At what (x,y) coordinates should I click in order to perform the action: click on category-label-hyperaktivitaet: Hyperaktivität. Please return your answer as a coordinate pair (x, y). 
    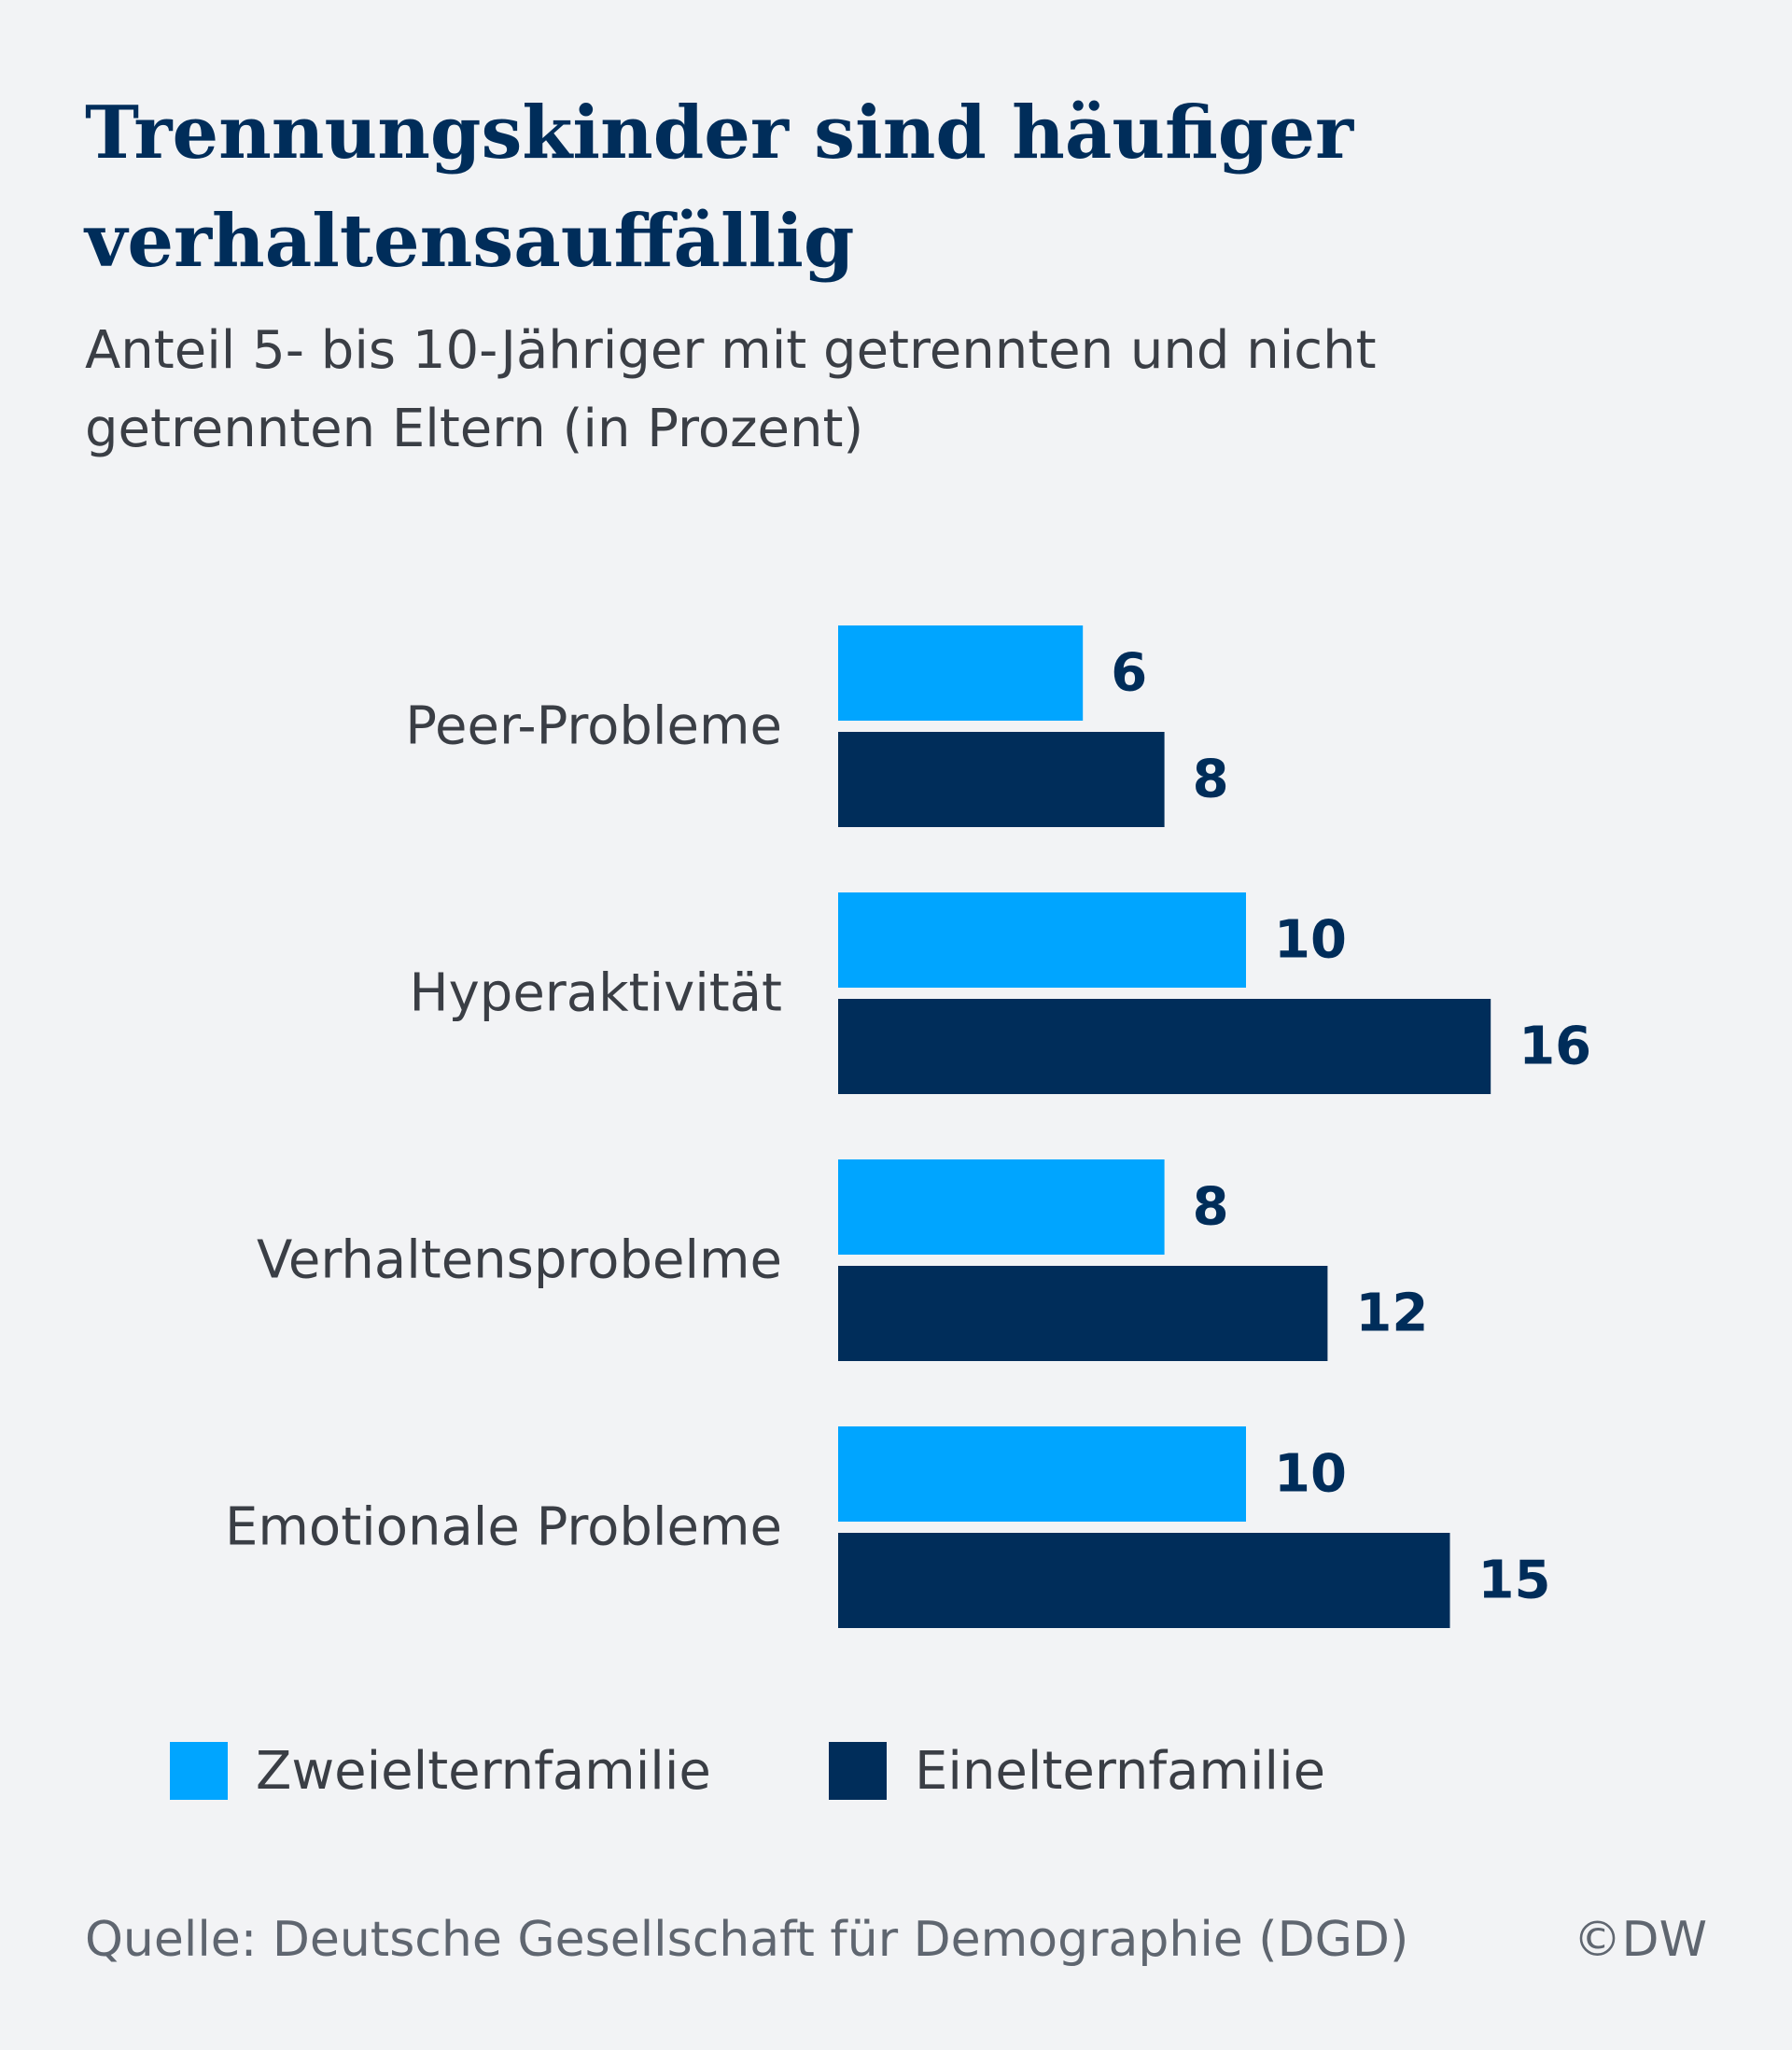
    Looking at the image, I should click on (596, 993).